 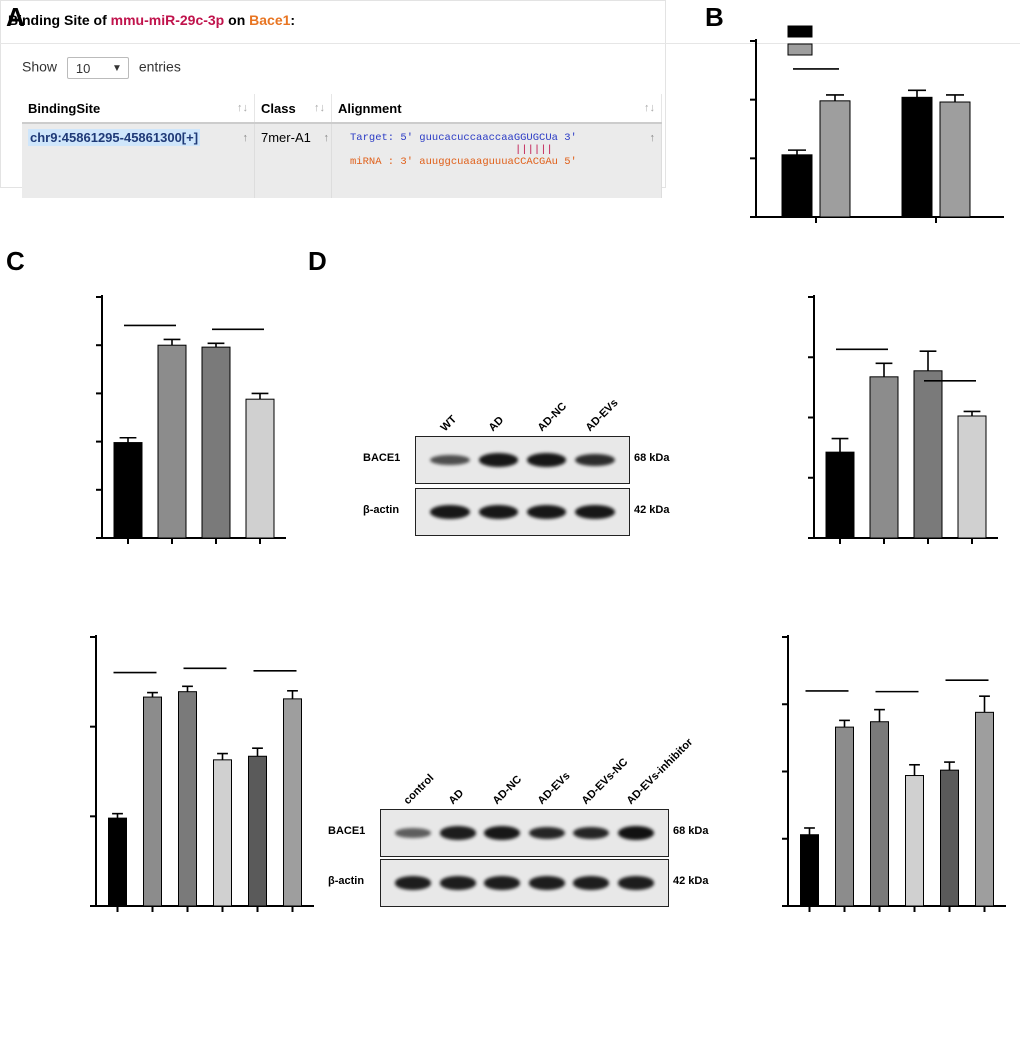 What do you see at coordinates (903, 419) in the screenshot?
I see `chart-d-rat-protein` at bounding box center [903, 419].